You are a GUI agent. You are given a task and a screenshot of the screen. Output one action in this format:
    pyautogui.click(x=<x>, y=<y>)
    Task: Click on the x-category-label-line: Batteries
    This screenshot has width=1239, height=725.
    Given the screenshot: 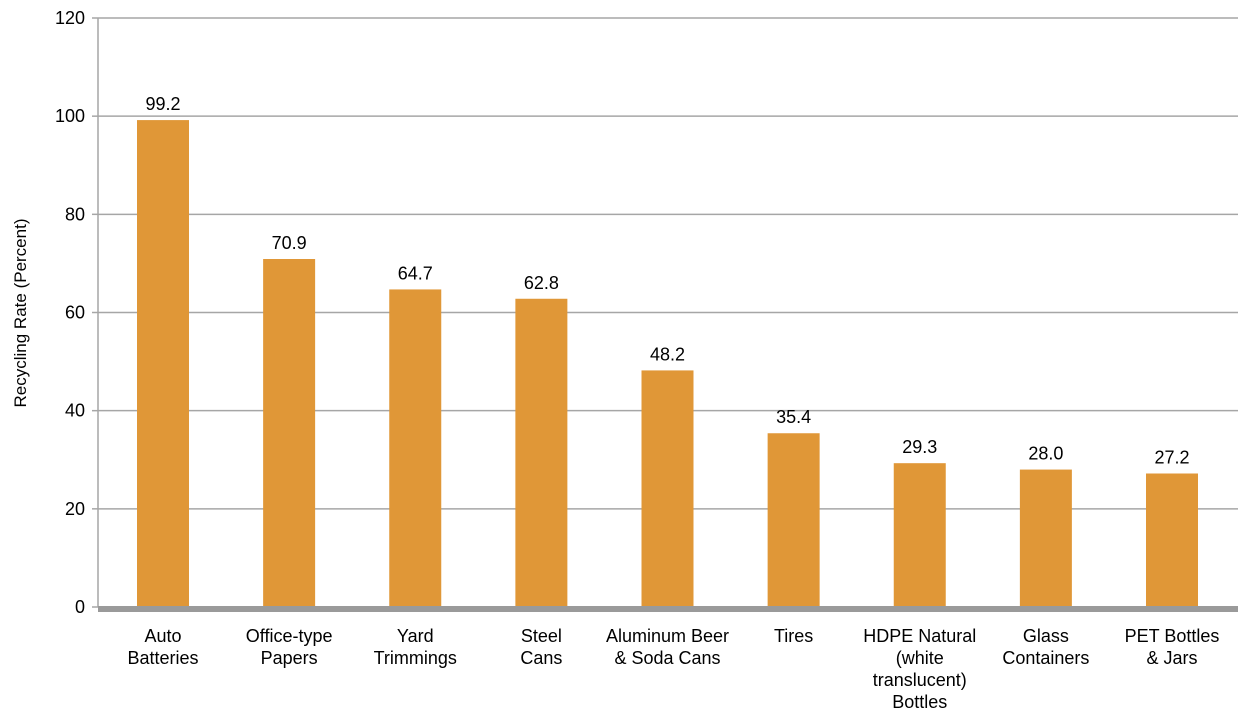 What is the action you would take?
    pyautogui.click(x=162, y=658)
    